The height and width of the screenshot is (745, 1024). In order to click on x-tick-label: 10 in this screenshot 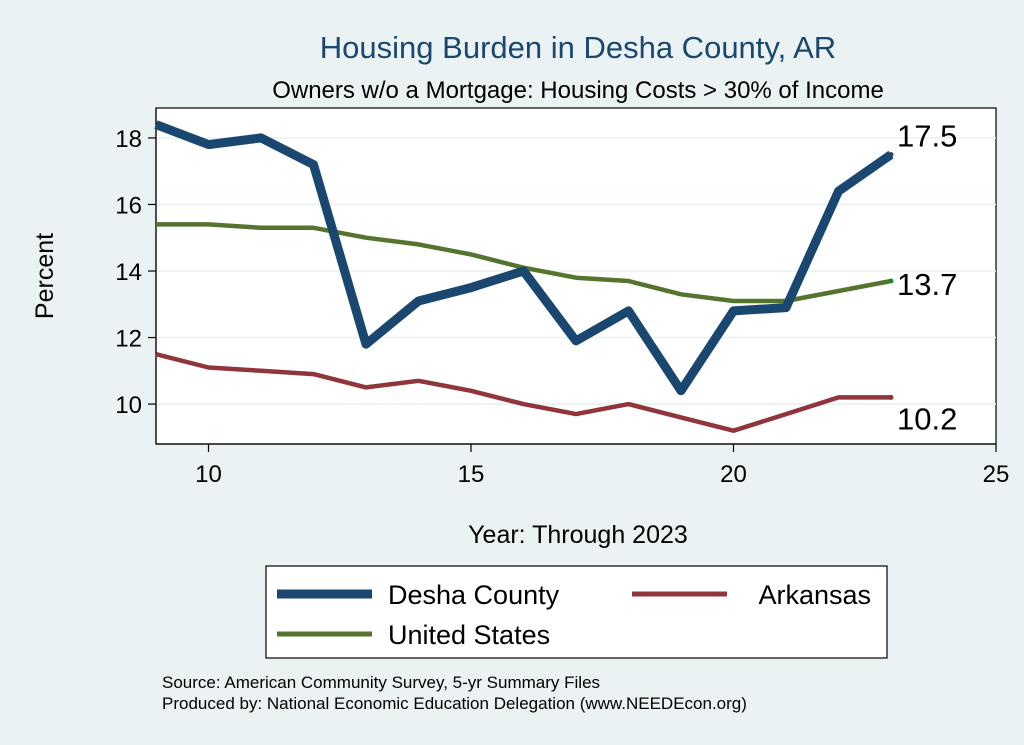, I will do `click(208, 474)`.